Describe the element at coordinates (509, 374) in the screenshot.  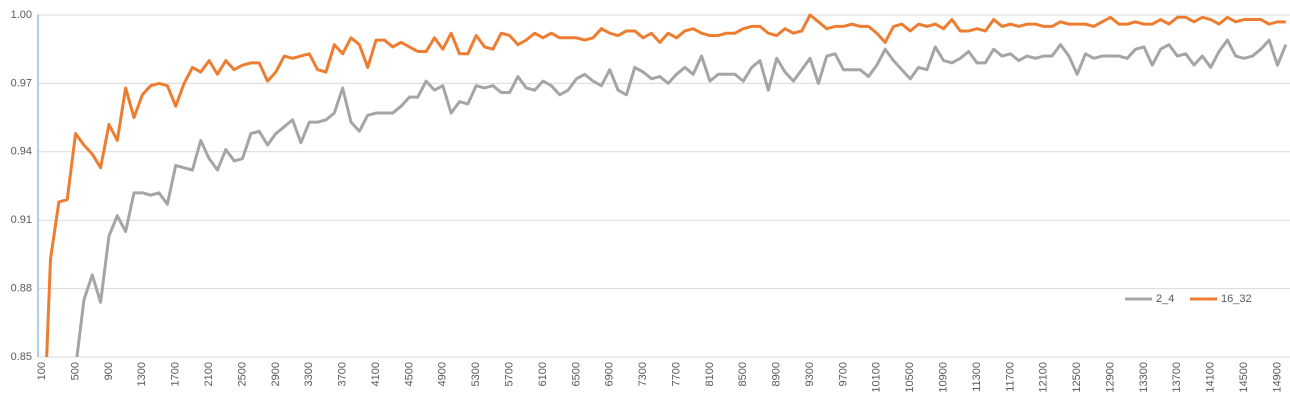
I see `x-tick-label: 5700` at that location.